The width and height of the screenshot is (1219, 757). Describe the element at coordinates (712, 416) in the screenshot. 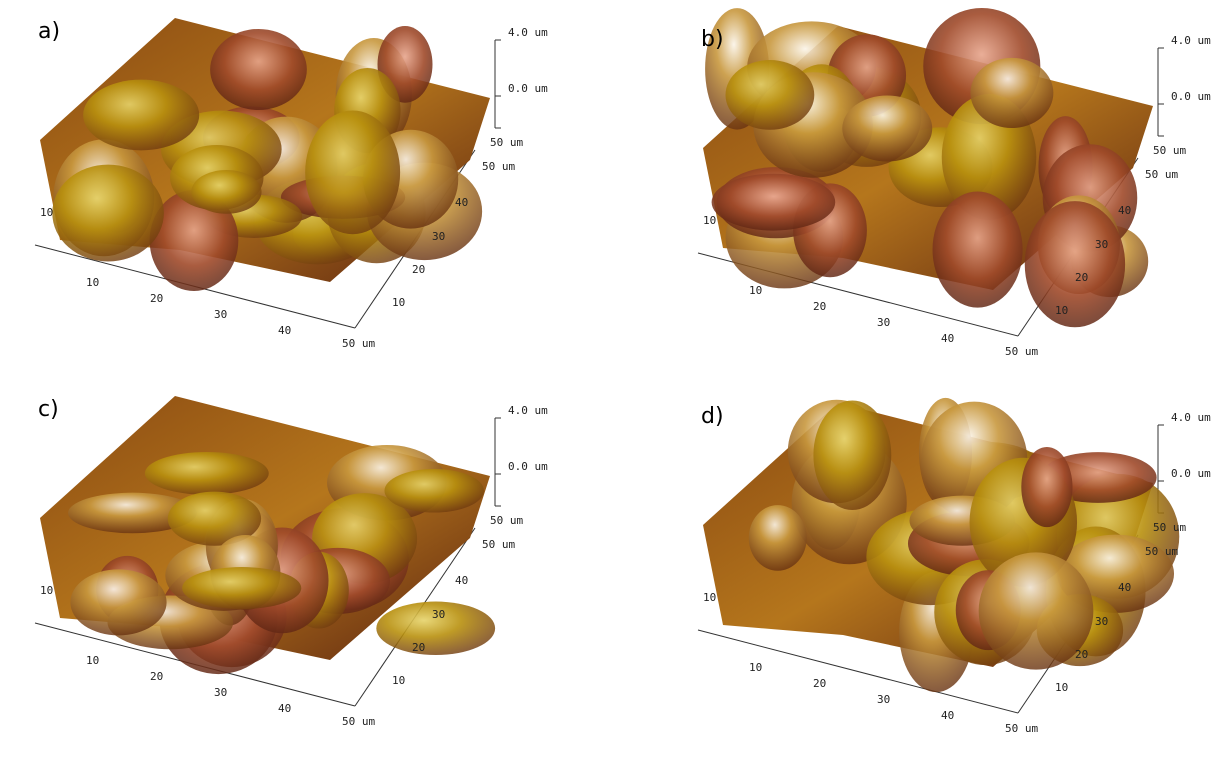

I see `panel-label: d)` at that location.